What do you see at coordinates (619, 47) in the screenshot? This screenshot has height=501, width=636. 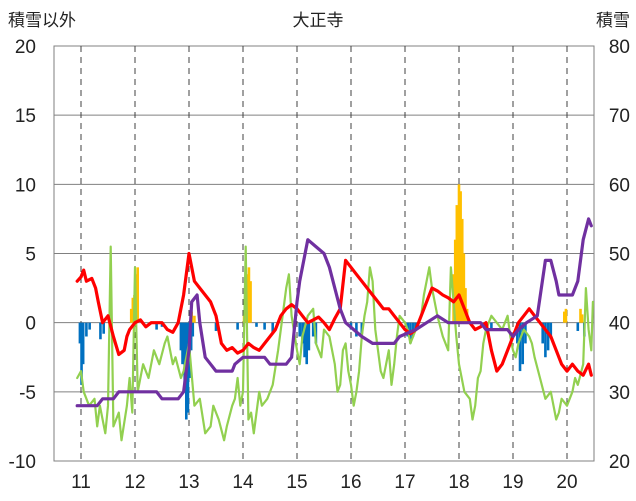 I see `y-right-tick-label: 80` at bounding box center [619, 47].